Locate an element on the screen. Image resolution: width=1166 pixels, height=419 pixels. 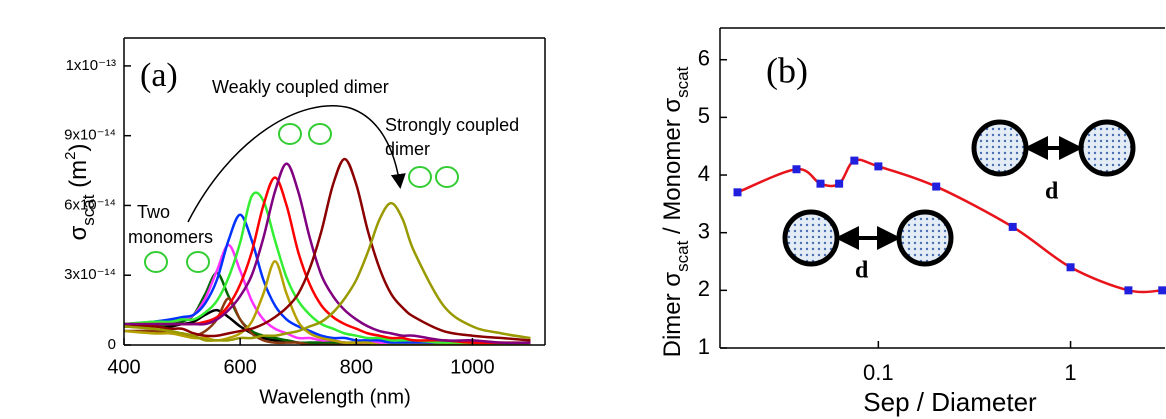
x-tick-label: 0.1 is located at coordinates (878, 372).